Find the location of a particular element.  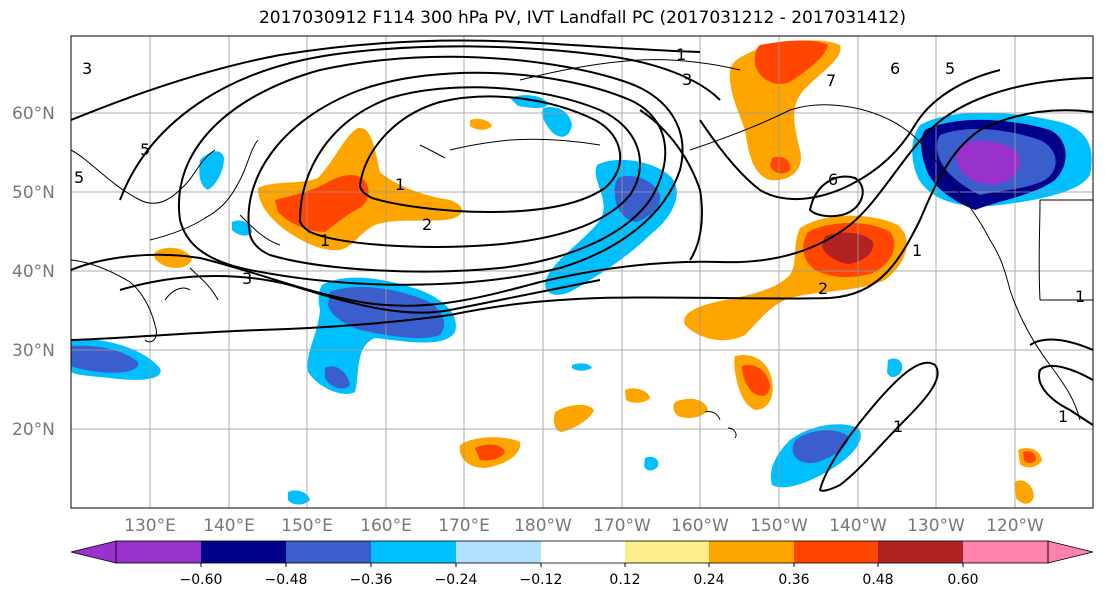

fill-blue-subtropics is located at coordinates (820, 447).